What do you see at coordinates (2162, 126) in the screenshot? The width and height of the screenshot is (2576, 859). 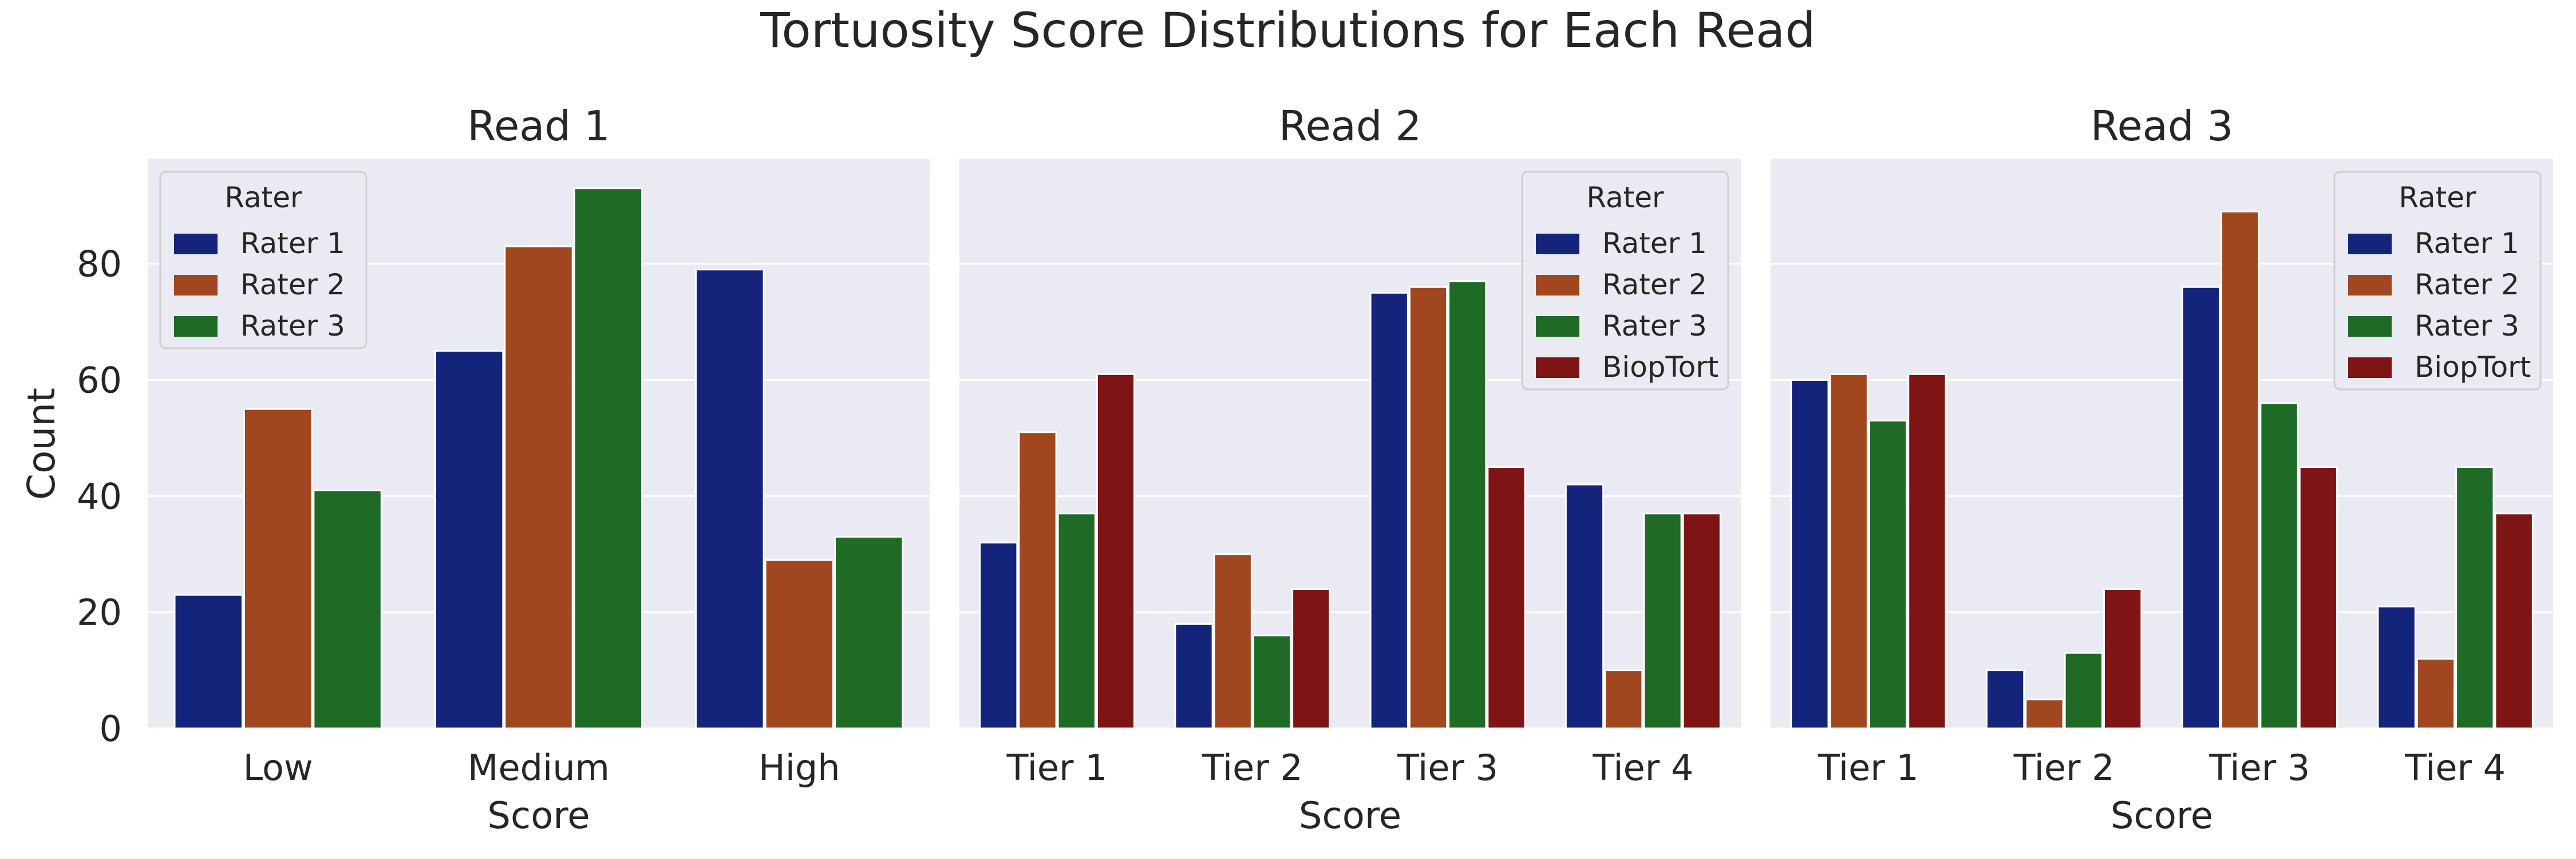 I see `panel-title: Read 3` at bounding box center [2162, 126].